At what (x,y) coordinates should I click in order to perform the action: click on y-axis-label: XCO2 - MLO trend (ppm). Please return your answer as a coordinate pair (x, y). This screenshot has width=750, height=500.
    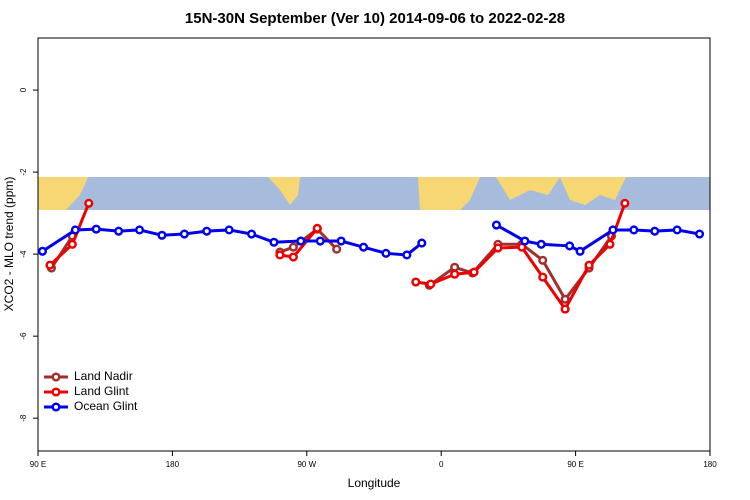
    Looking at the image, I should click on (9, 244).